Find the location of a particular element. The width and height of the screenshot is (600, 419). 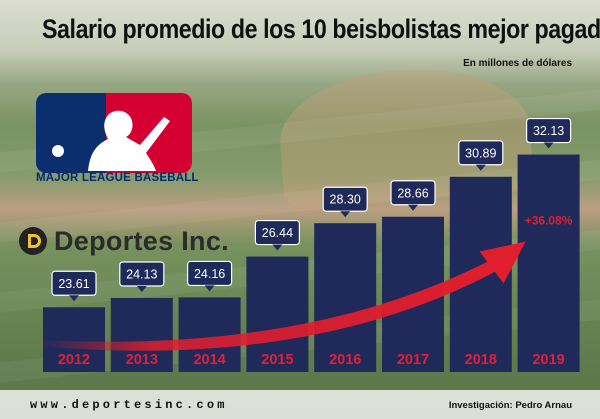

growth-arrow-head is located at coordinates (502, 262).